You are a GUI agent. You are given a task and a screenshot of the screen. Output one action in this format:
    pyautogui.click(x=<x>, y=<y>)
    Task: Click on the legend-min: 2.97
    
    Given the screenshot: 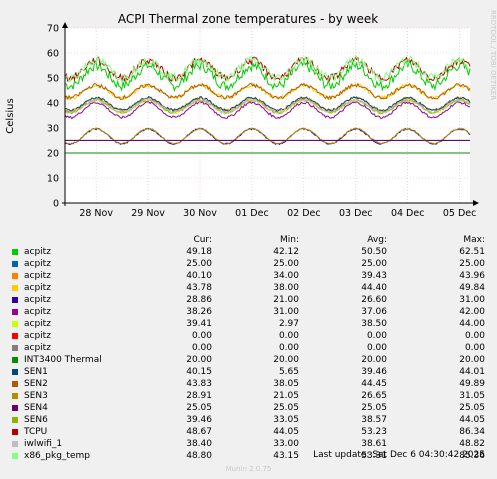 What is the action you would take?
    pyautogui.click(x=288, y=324)
    